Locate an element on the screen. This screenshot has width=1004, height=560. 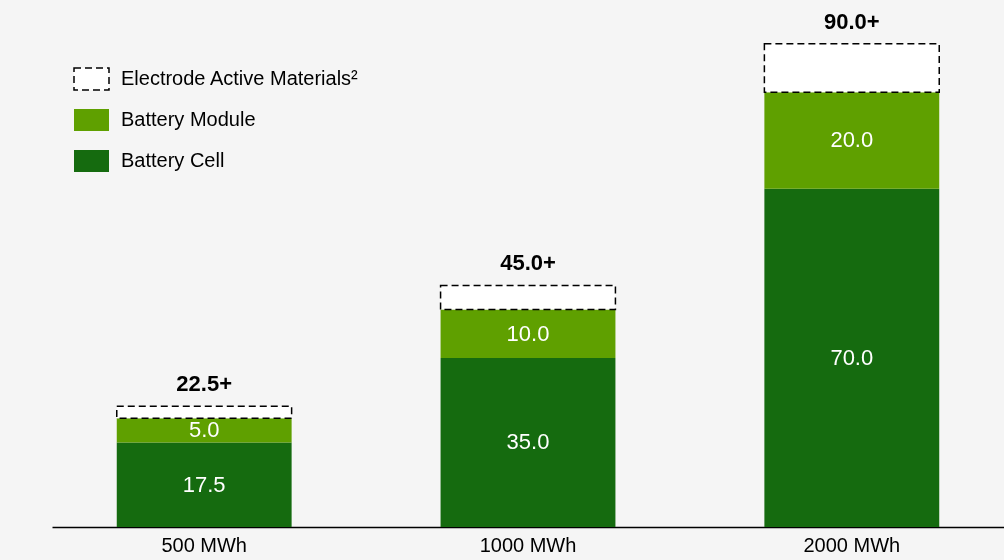
legend-label: Electrode Active Materials² is located at coordinates (240, 78).